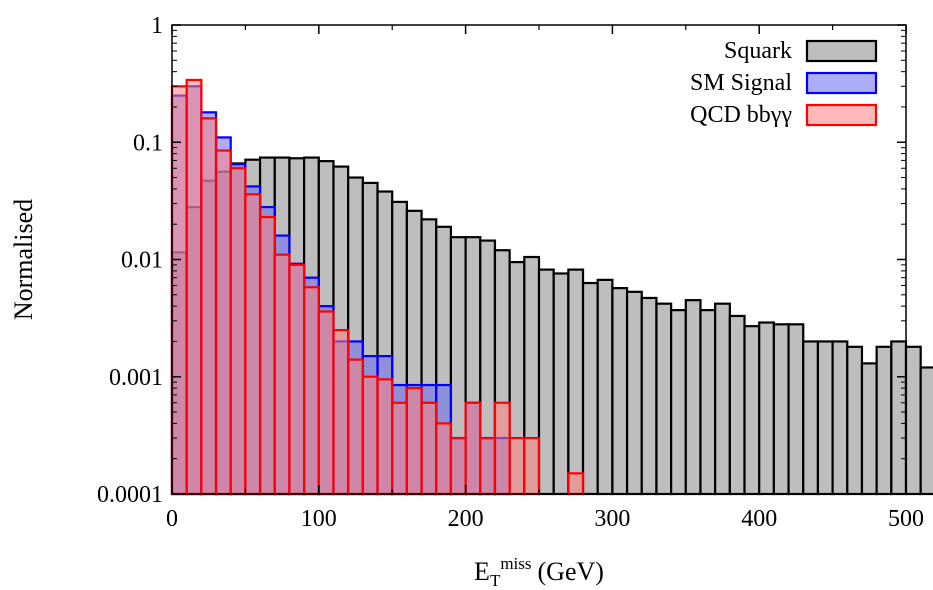  Describe the element at coordinates (130, 495) in the screenshot. I see `y-tick-label-4: 0.0001` at that location.